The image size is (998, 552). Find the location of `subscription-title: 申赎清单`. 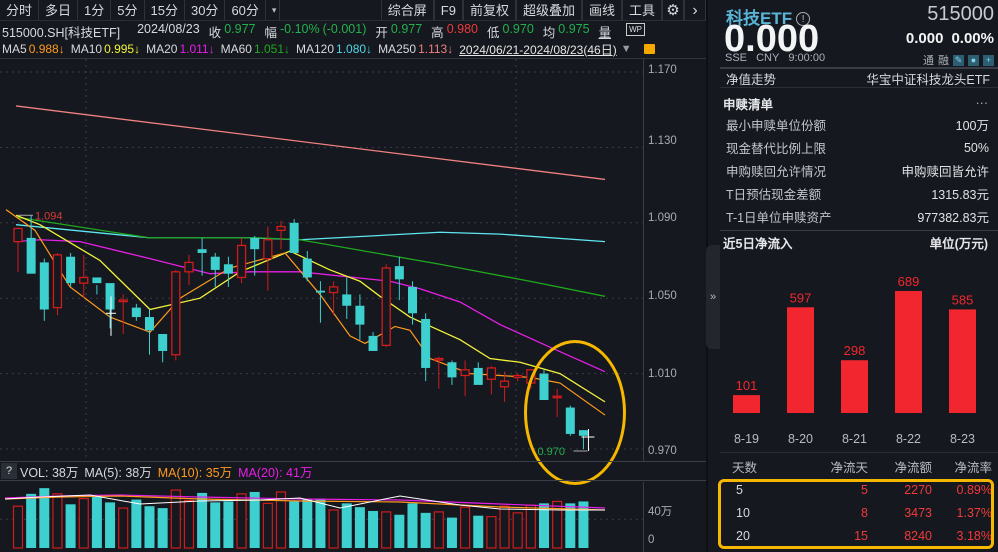

subscription-title: 申赎清单 is located at coordinates (748, 104).